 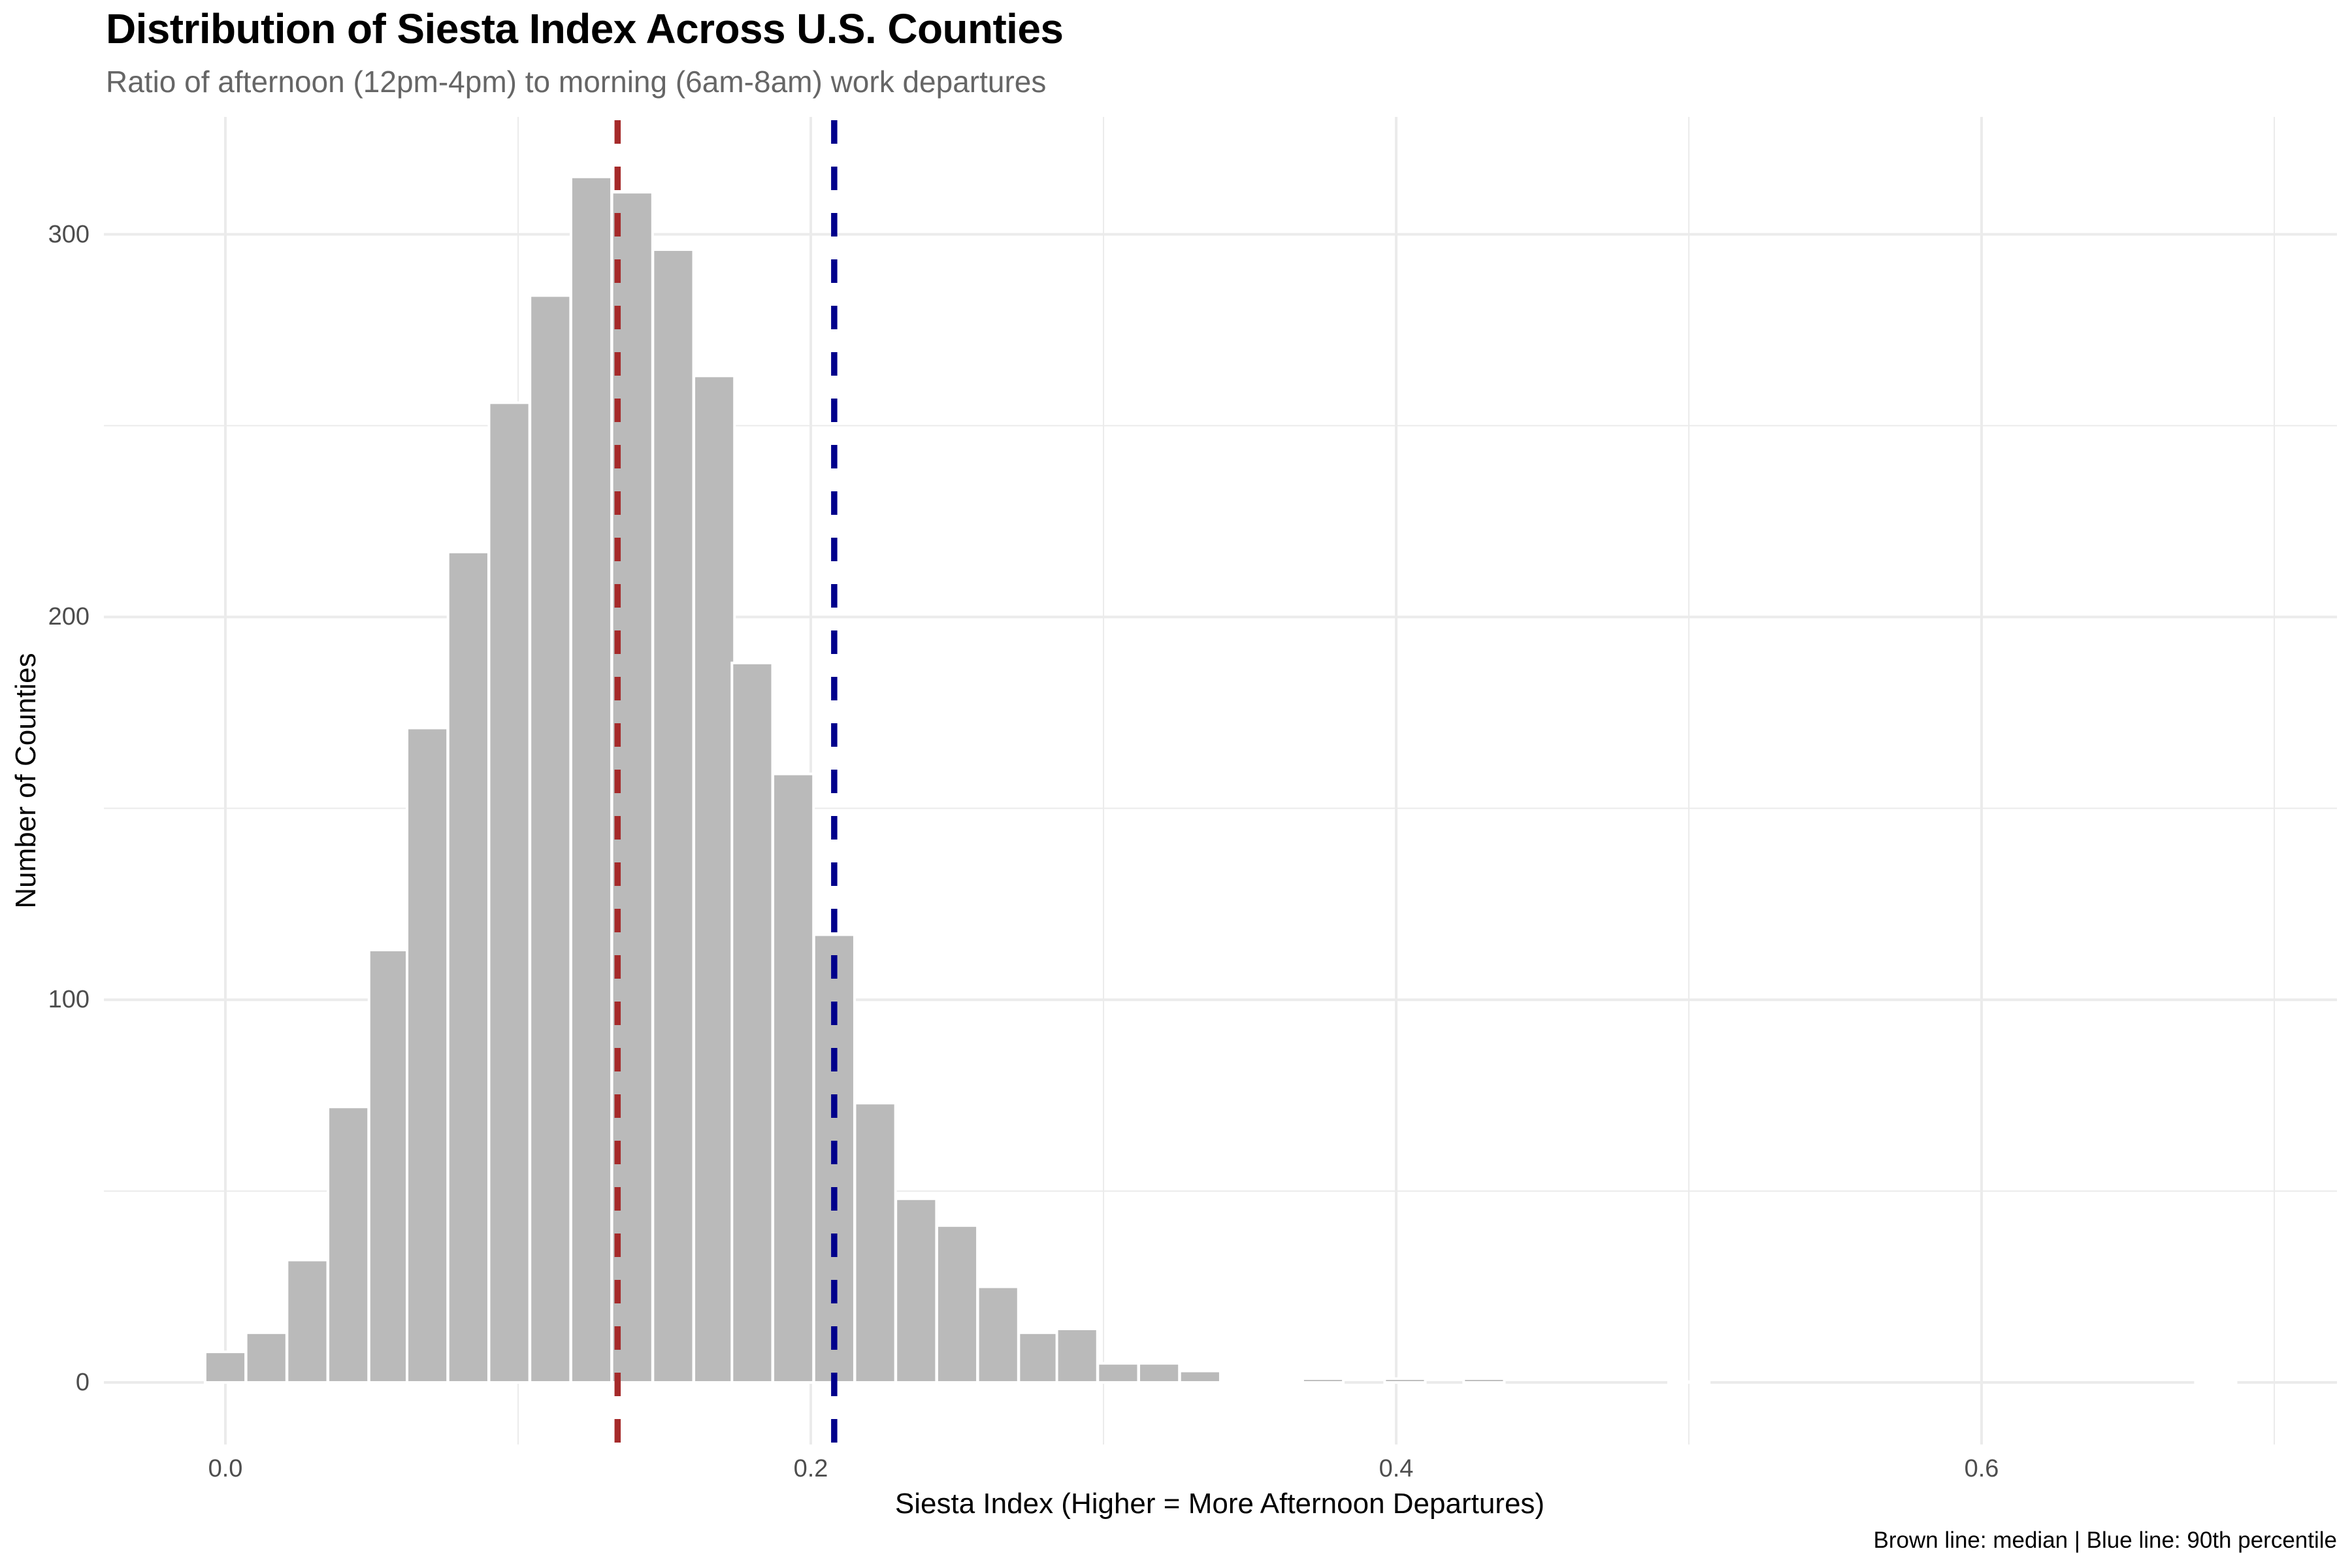 I want to click on y-tick-label: 200, so click(x=69, y=617).